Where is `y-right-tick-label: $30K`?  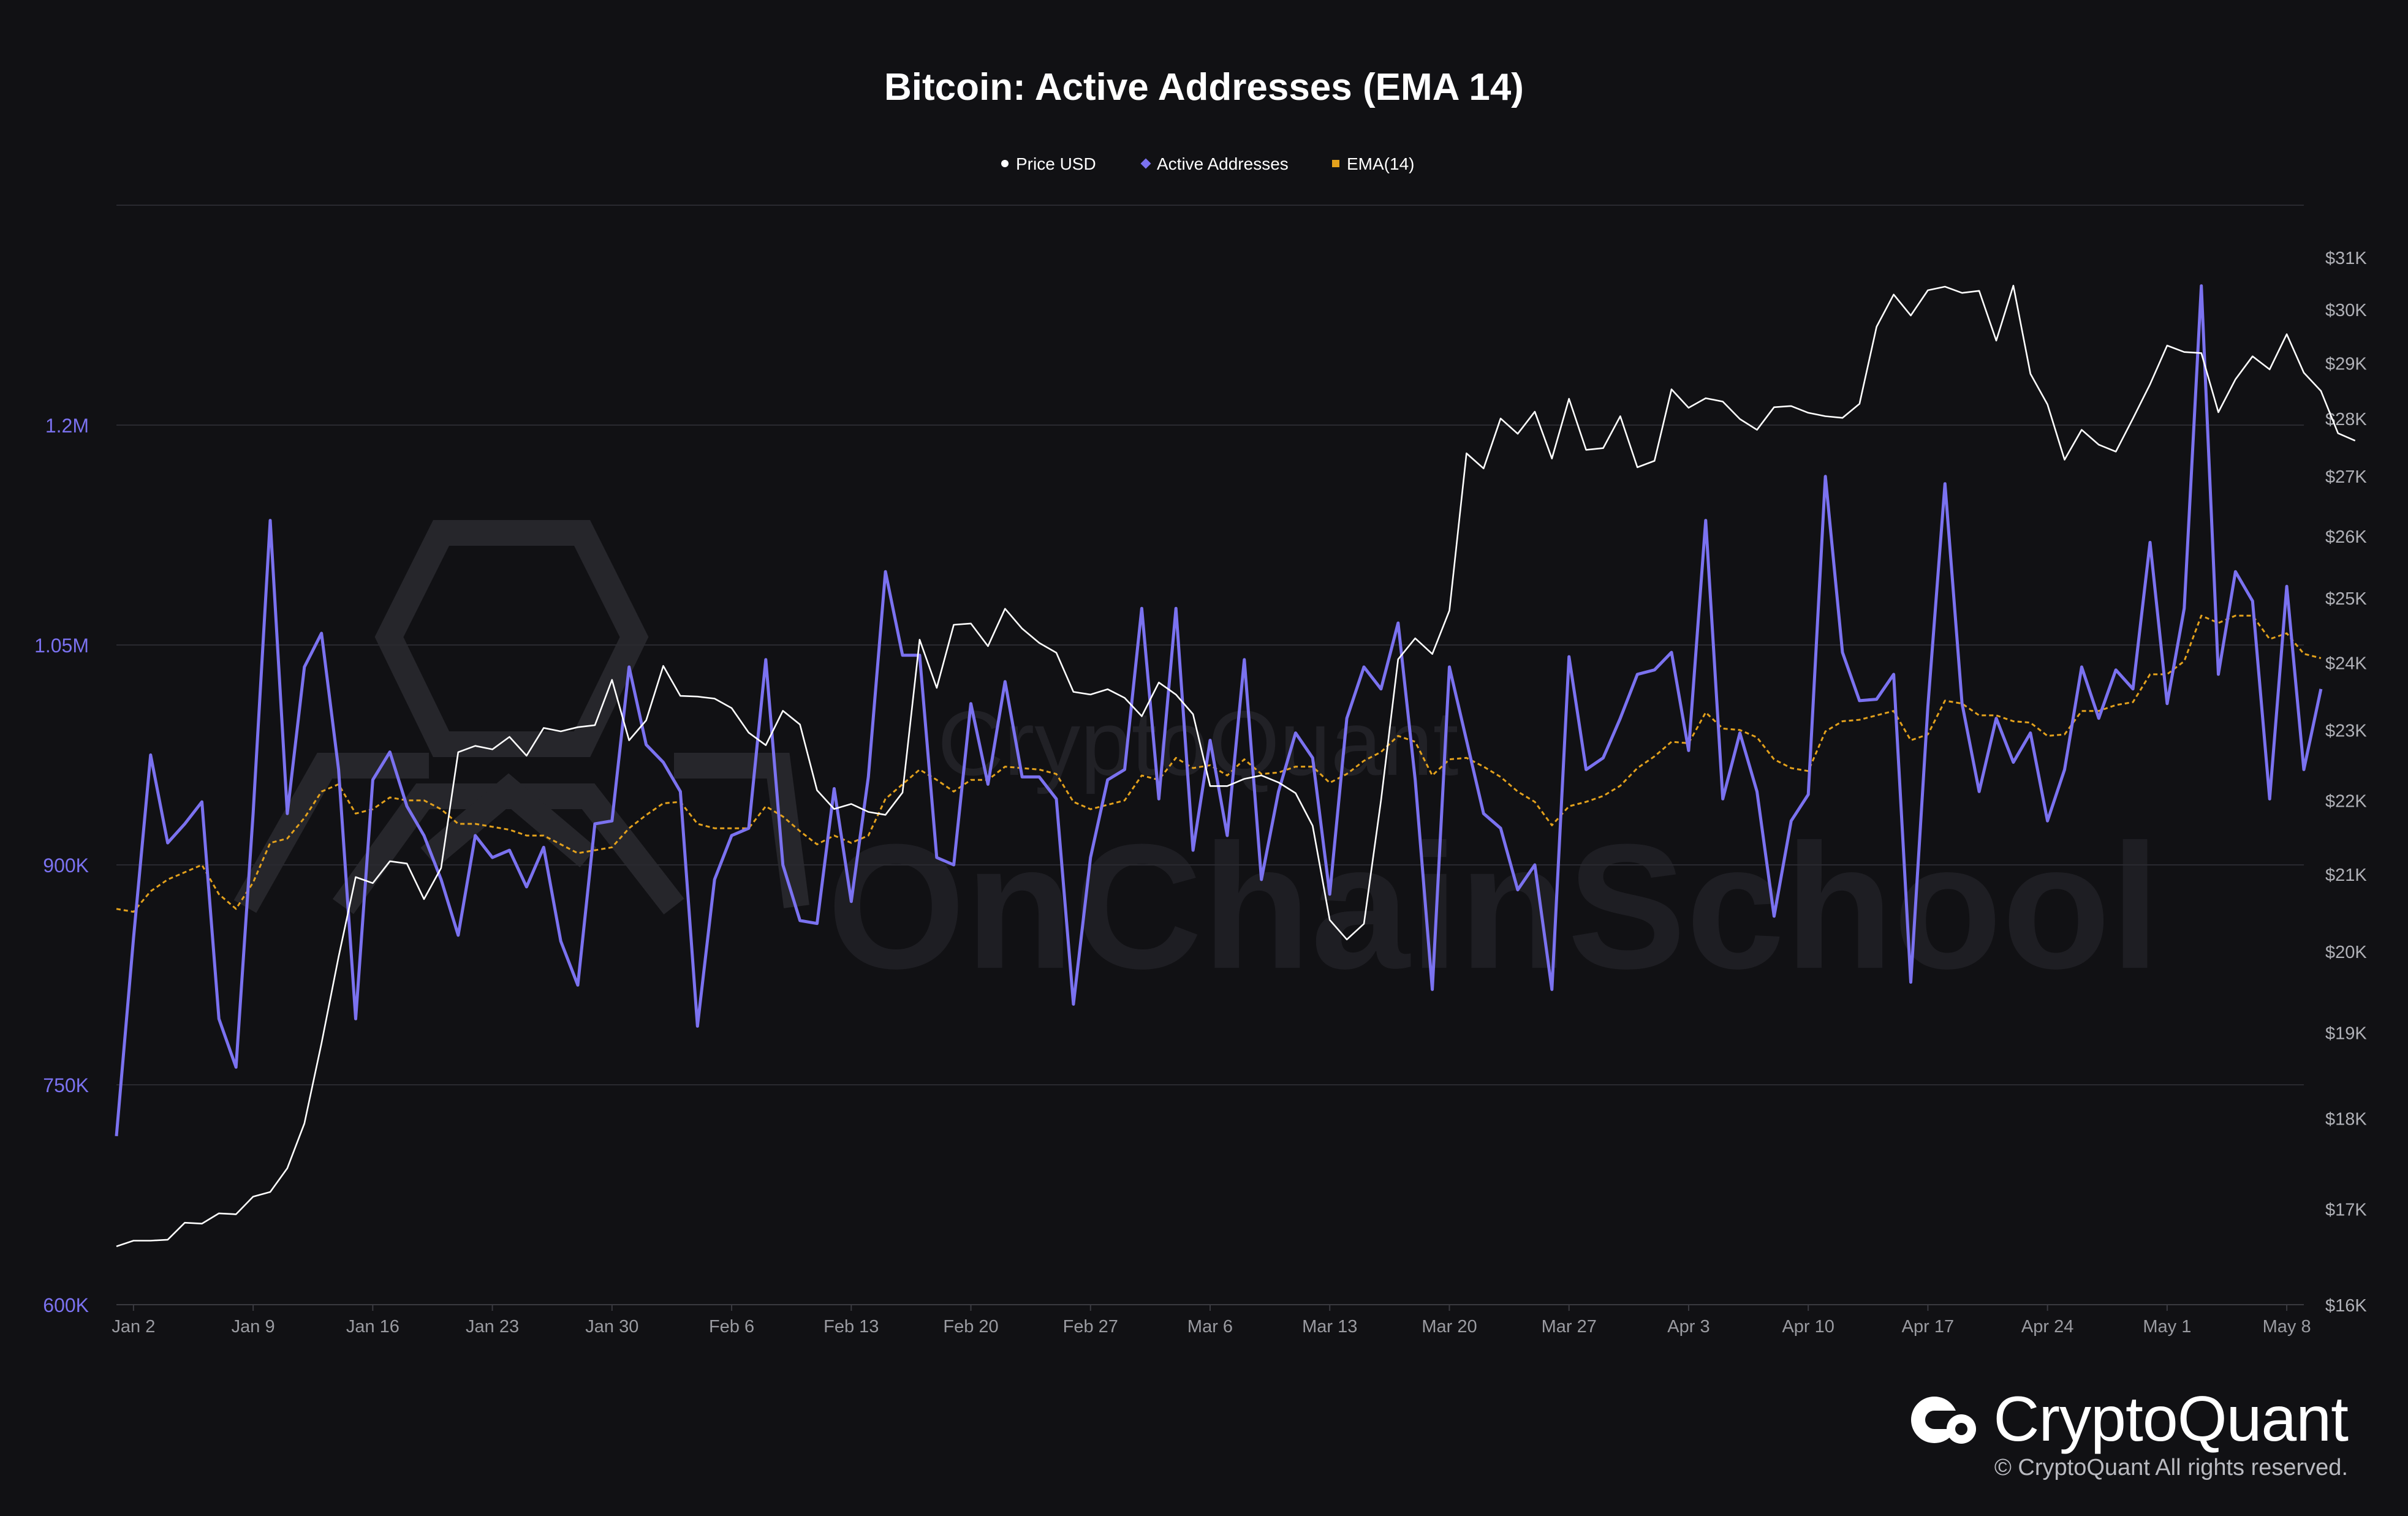
y-right-tick-label: $30K is located at coordinates (2346, 310).